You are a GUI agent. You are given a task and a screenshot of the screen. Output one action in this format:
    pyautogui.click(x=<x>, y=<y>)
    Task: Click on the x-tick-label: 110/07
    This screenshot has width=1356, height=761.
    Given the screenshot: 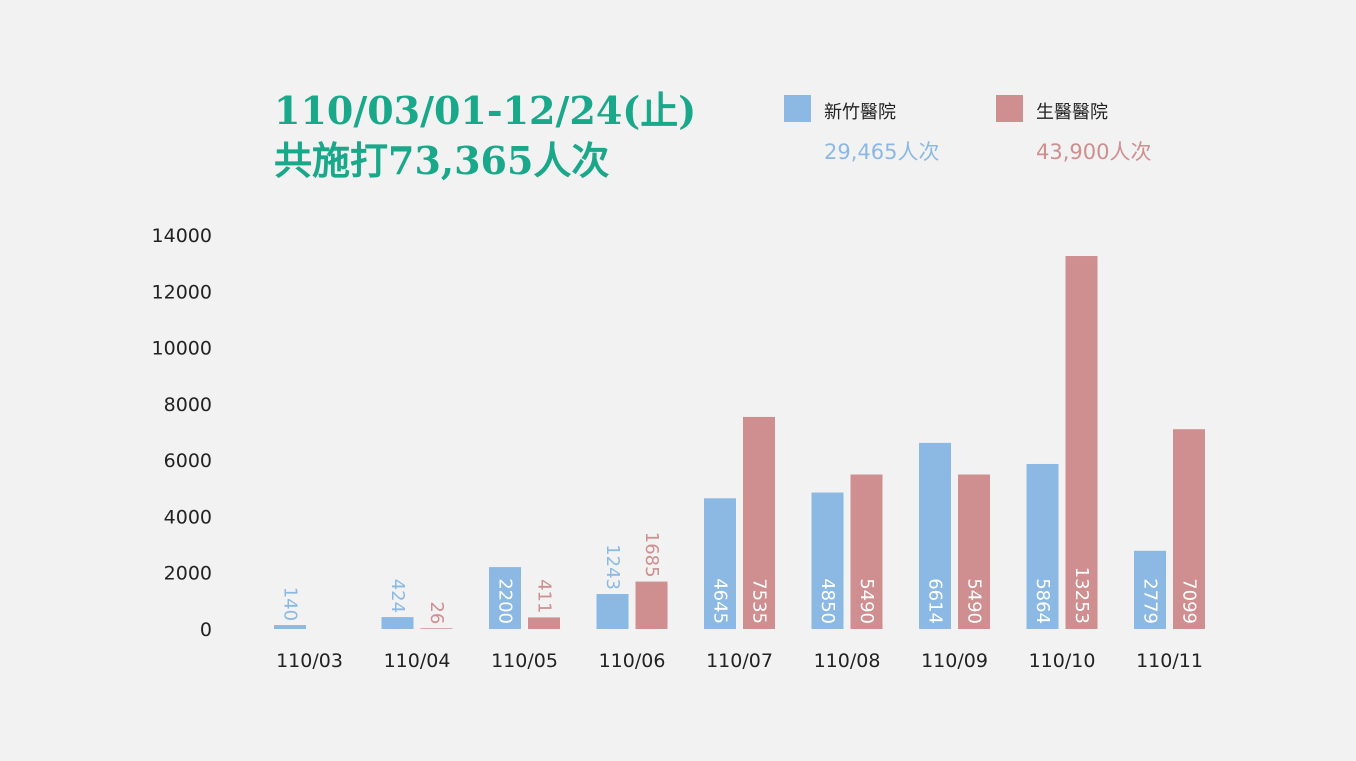 What is the action you would take?
    pyautogui.click(x=739, y=661)
    